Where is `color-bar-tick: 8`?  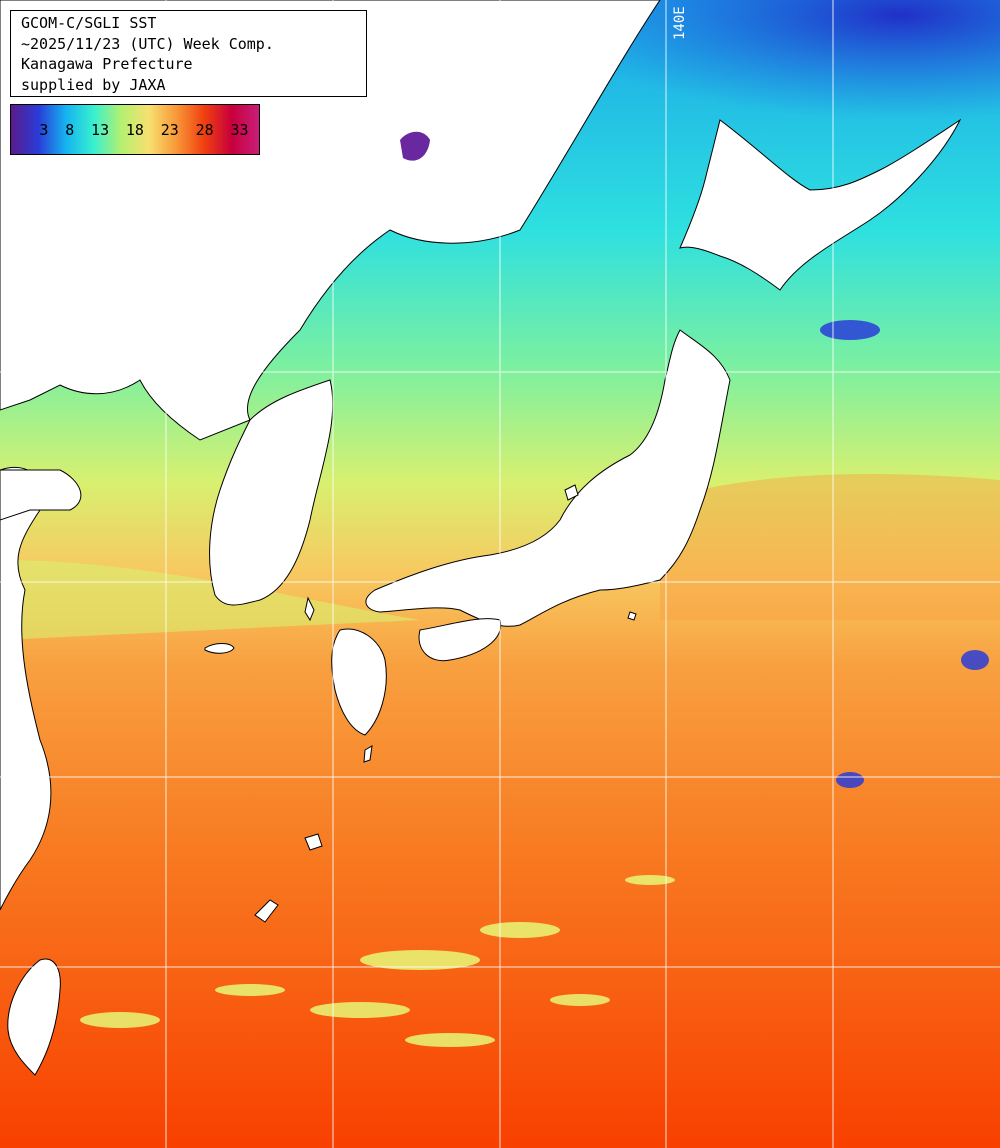 color-bar-tick: 8 is located at coordinates (70, 129).